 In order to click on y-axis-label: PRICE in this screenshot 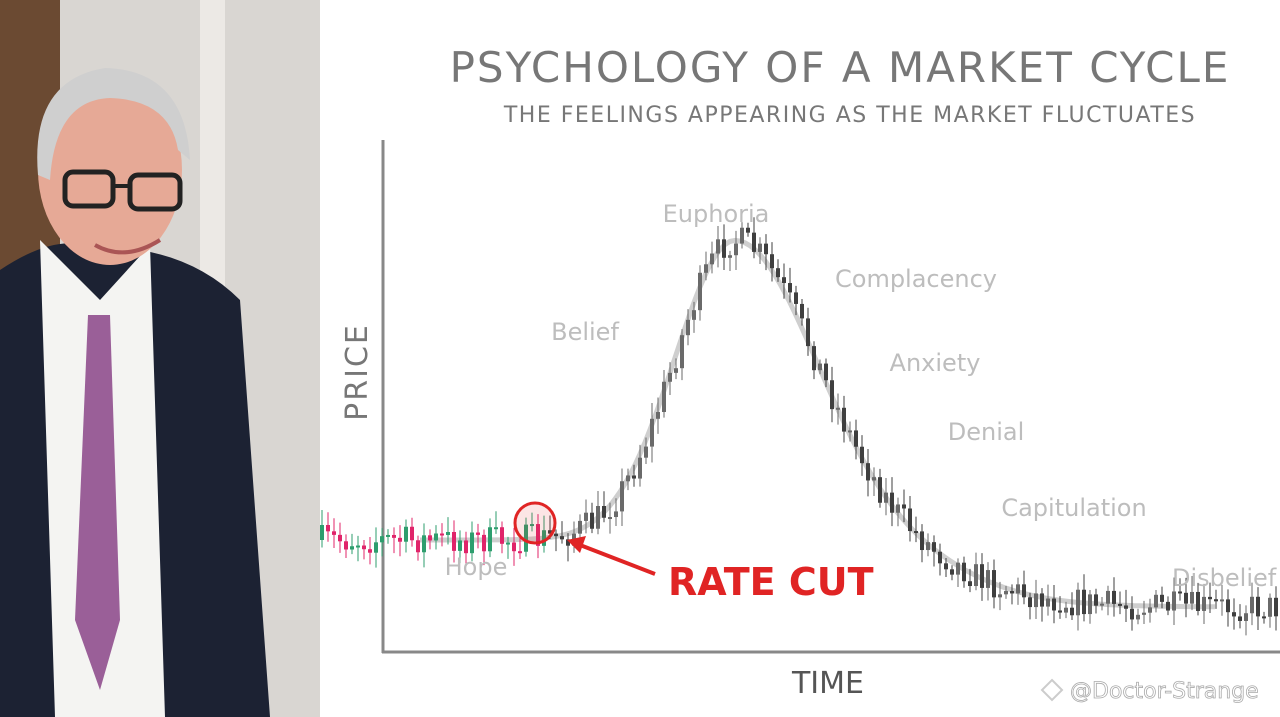, I will do `click(357, 372)`.